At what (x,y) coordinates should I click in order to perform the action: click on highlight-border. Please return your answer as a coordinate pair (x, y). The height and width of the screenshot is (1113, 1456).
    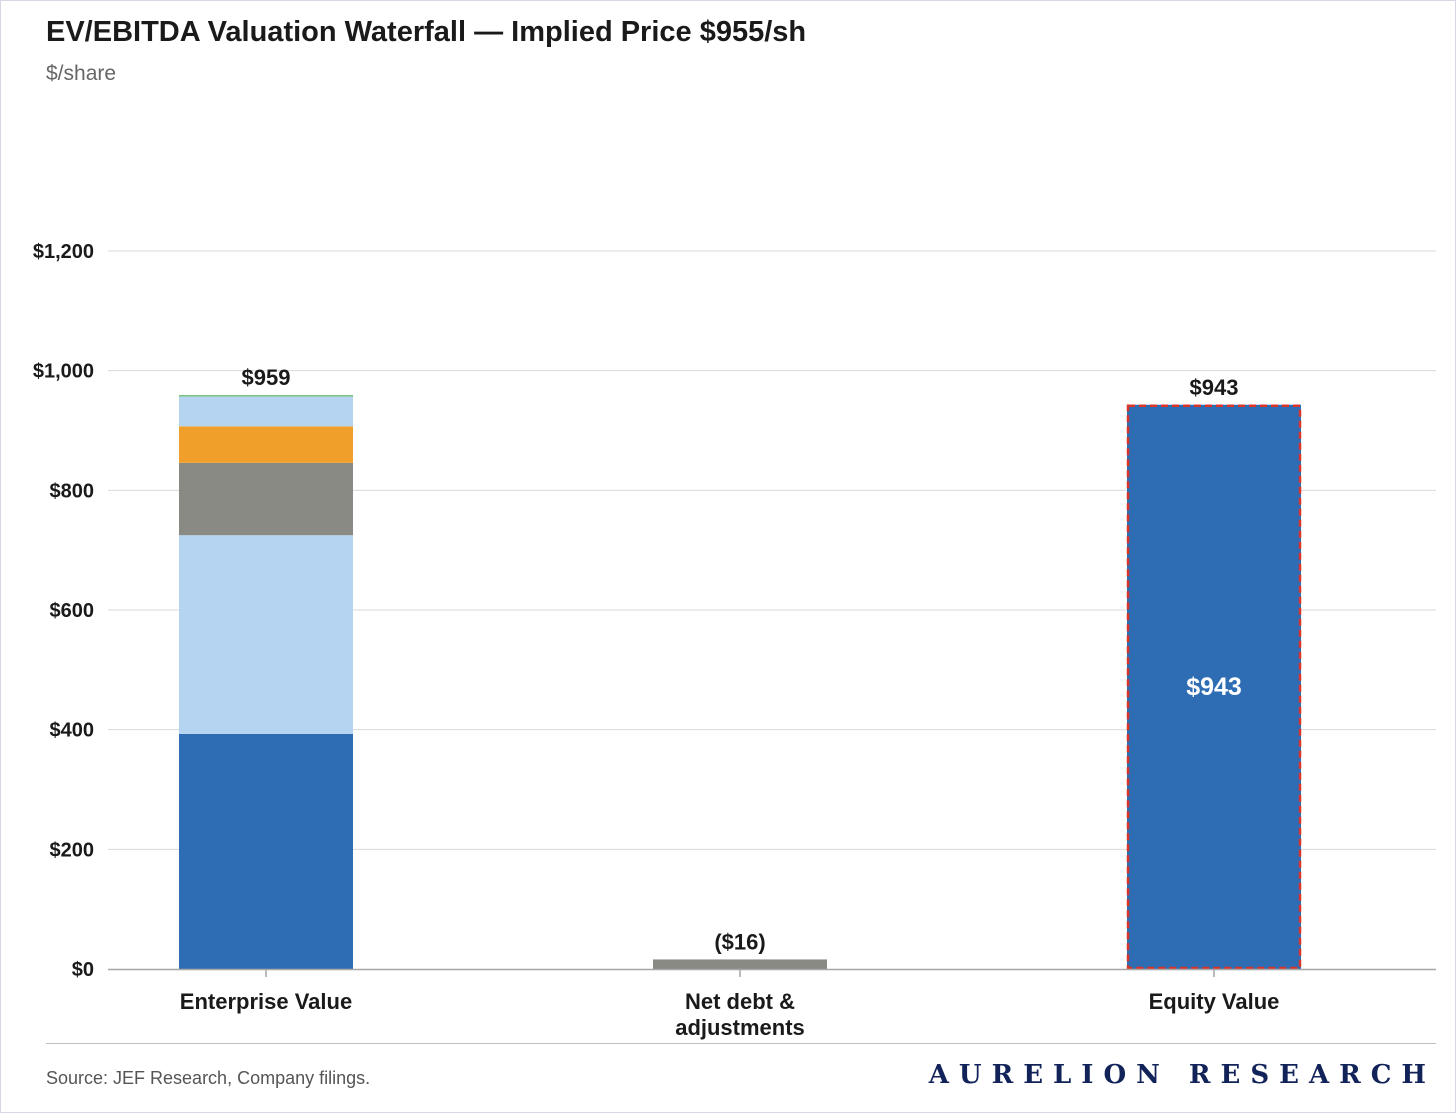
    Looking at the image, I should click on (1214, 687).